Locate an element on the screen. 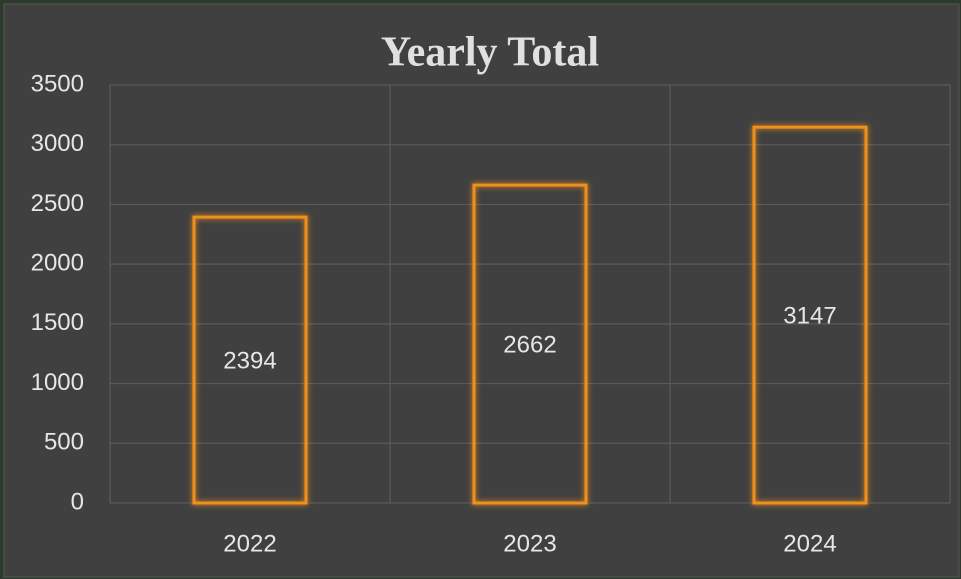 This screenshot has width=961, height=579. chart-title: Yearly Total is located at coordinates (490, 53).